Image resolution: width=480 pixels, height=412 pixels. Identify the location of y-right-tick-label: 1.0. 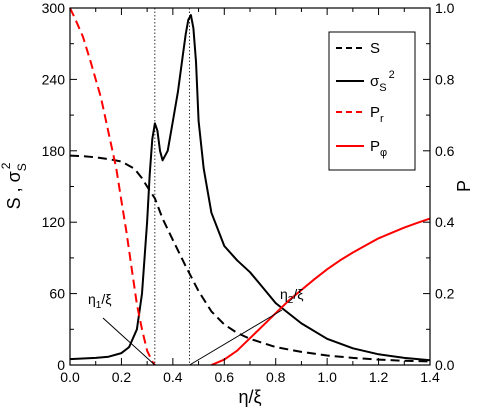
(445, 8).